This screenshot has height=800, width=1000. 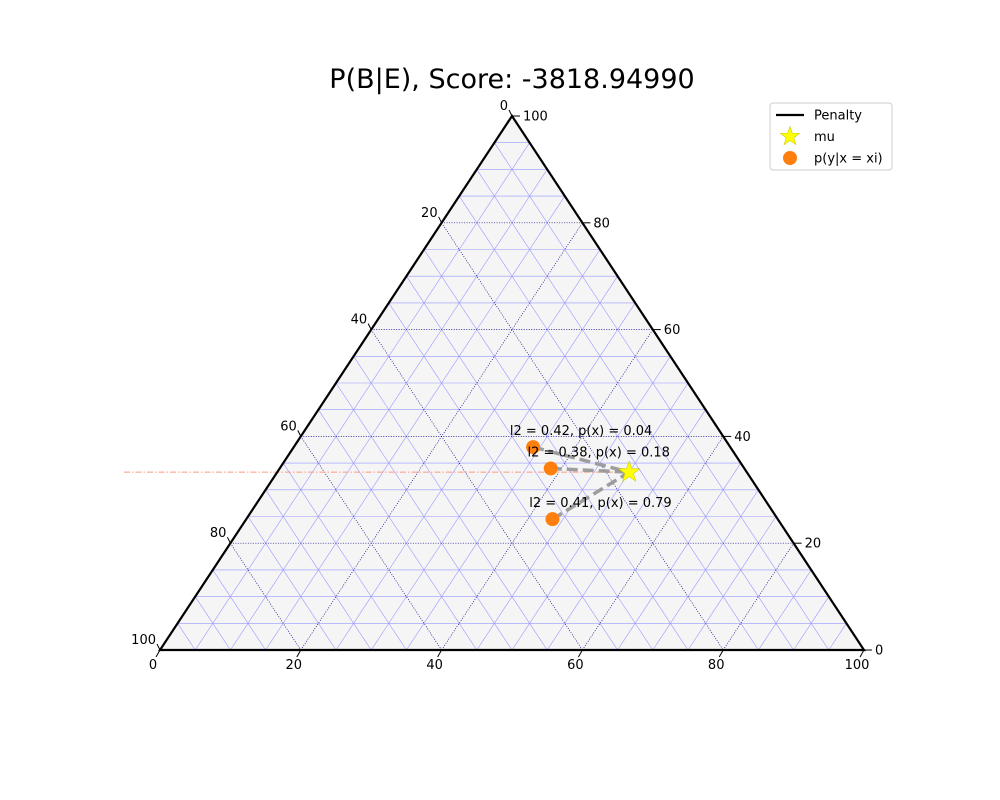 What do you see at coordinates (504, 106) in the screenshot?
I see `left-axis-tick-label: 0` at bounding box center [504, 106].